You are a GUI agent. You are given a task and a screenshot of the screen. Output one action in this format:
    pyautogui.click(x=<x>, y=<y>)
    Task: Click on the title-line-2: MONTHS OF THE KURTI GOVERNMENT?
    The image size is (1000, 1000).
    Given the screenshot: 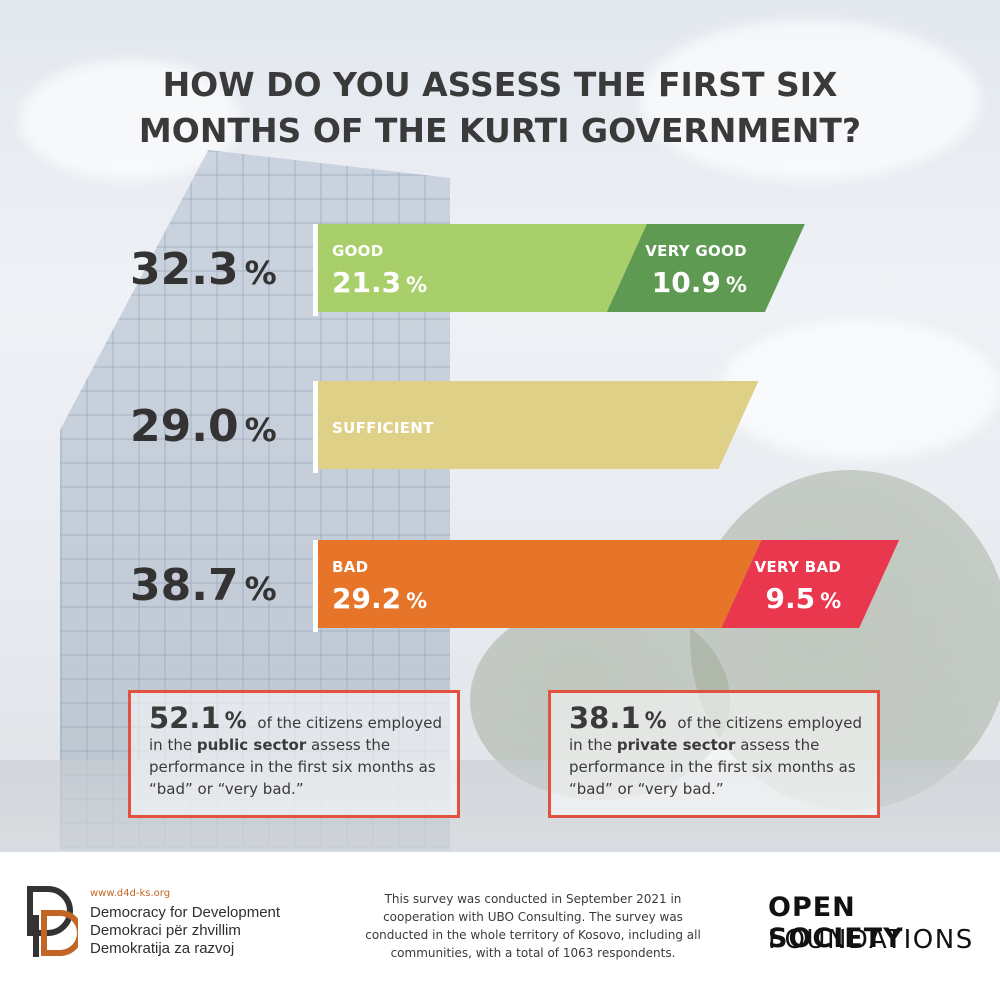 What is the action you would take?
    pyautogui.click(x=500, y=130)
    